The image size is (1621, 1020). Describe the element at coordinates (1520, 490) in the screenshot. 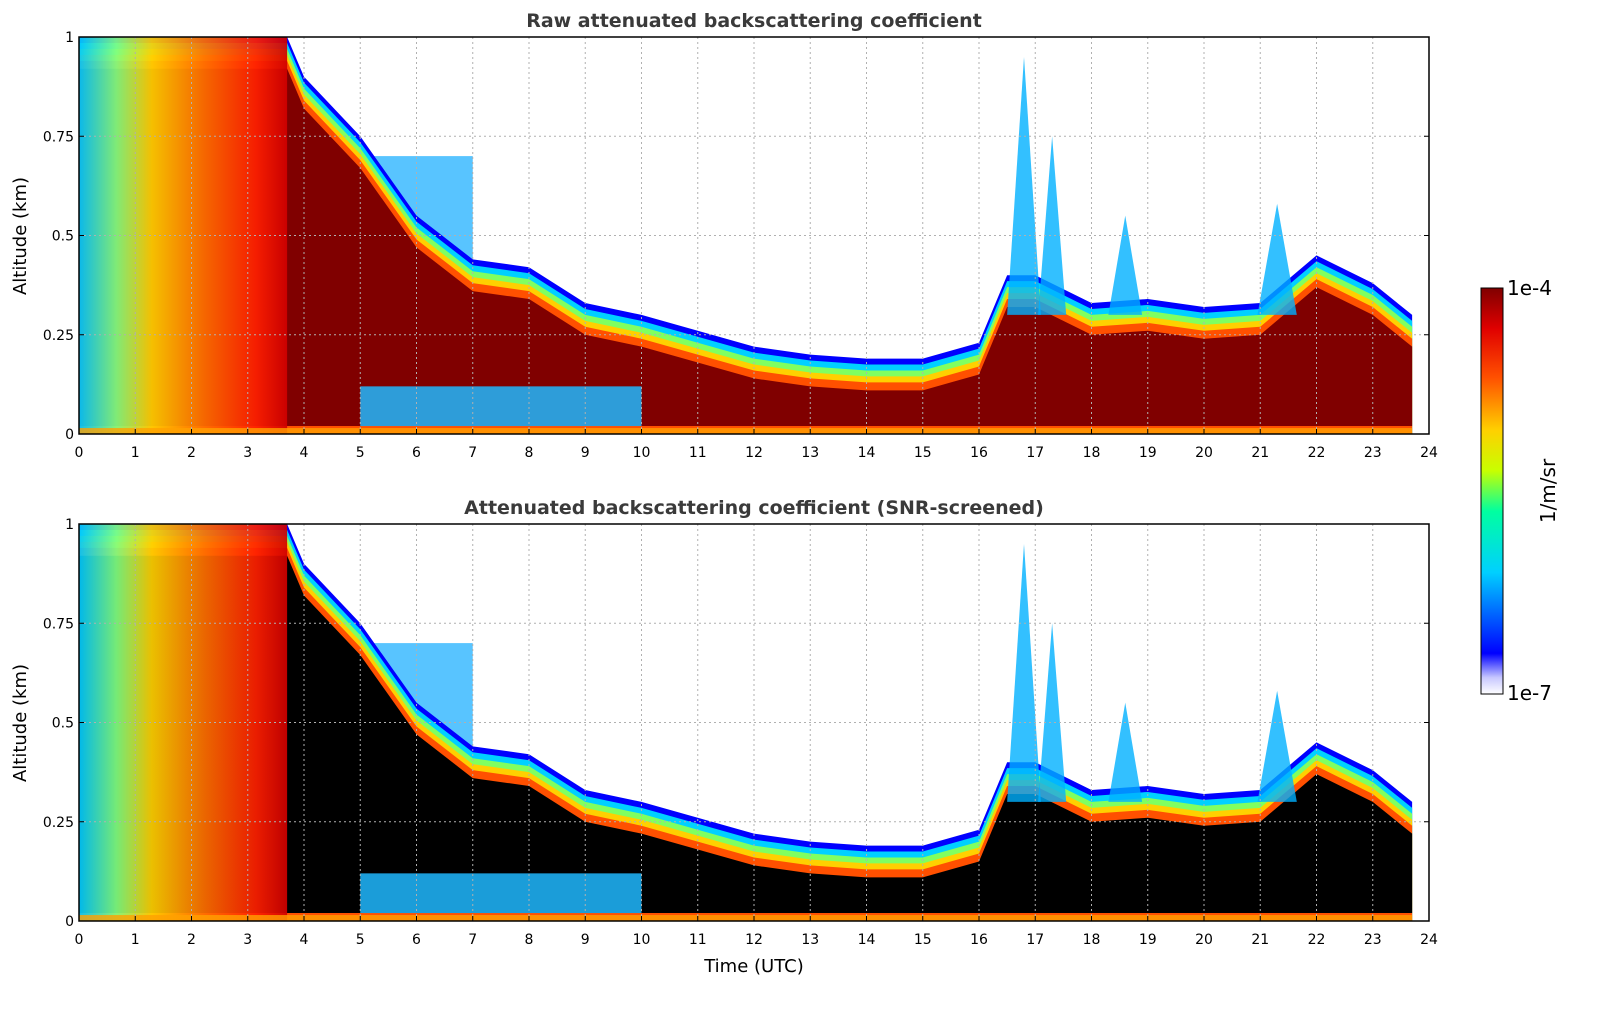

I see `colorbar: 1e-4 1e-7 1/m/sr` at that location.